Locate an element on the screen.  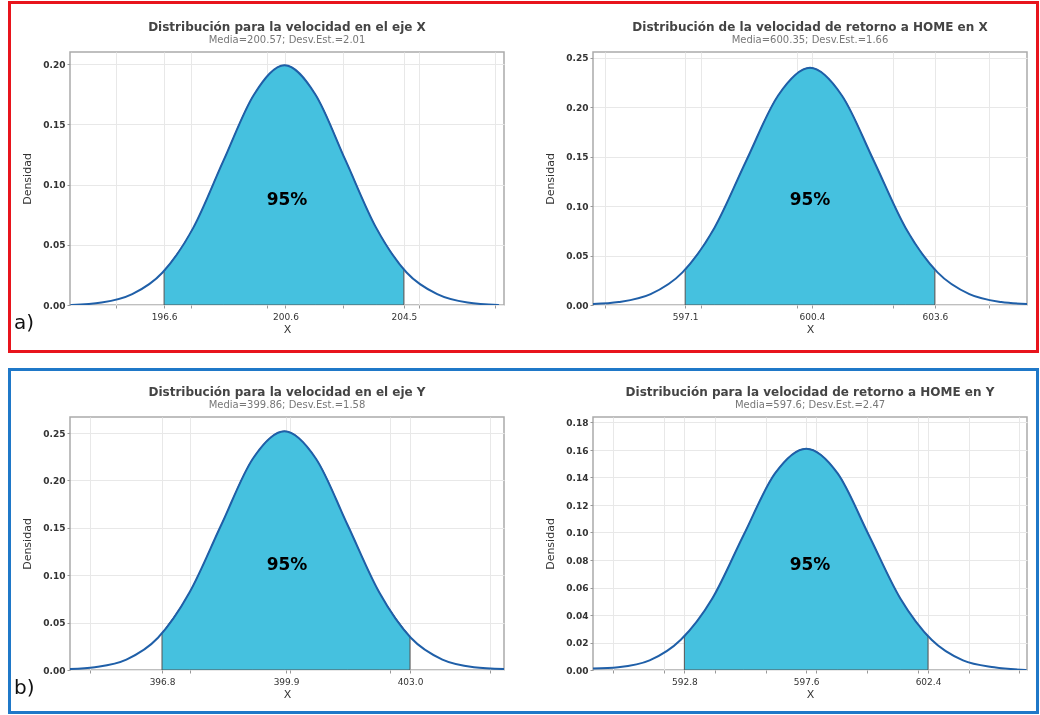
chart-subtitle: Media=597.6; Desv.Est.=2.47 is located at coordinates (810, 404).